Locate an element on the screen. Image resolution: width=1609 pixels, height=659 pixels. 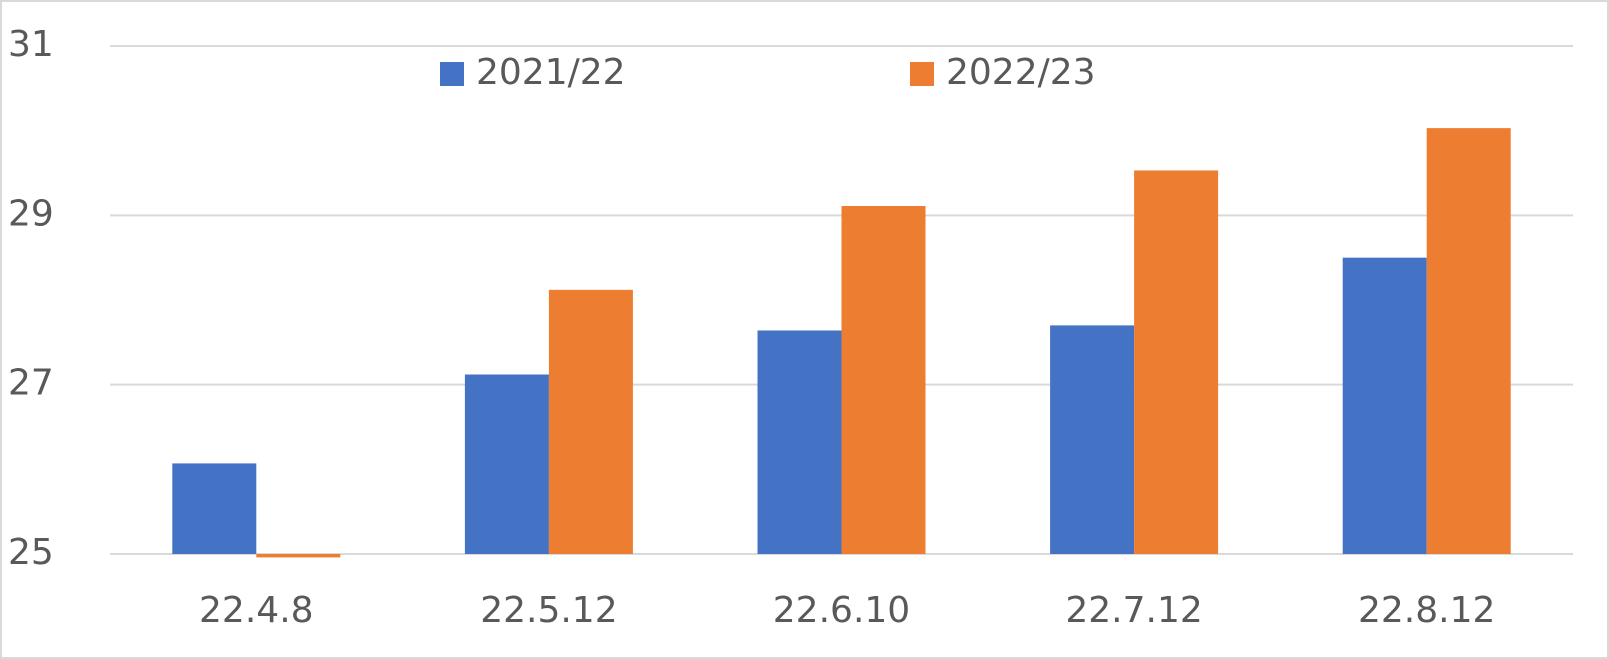
x-tick-label: 22.7.12 is located at coordinates (1133, 610).